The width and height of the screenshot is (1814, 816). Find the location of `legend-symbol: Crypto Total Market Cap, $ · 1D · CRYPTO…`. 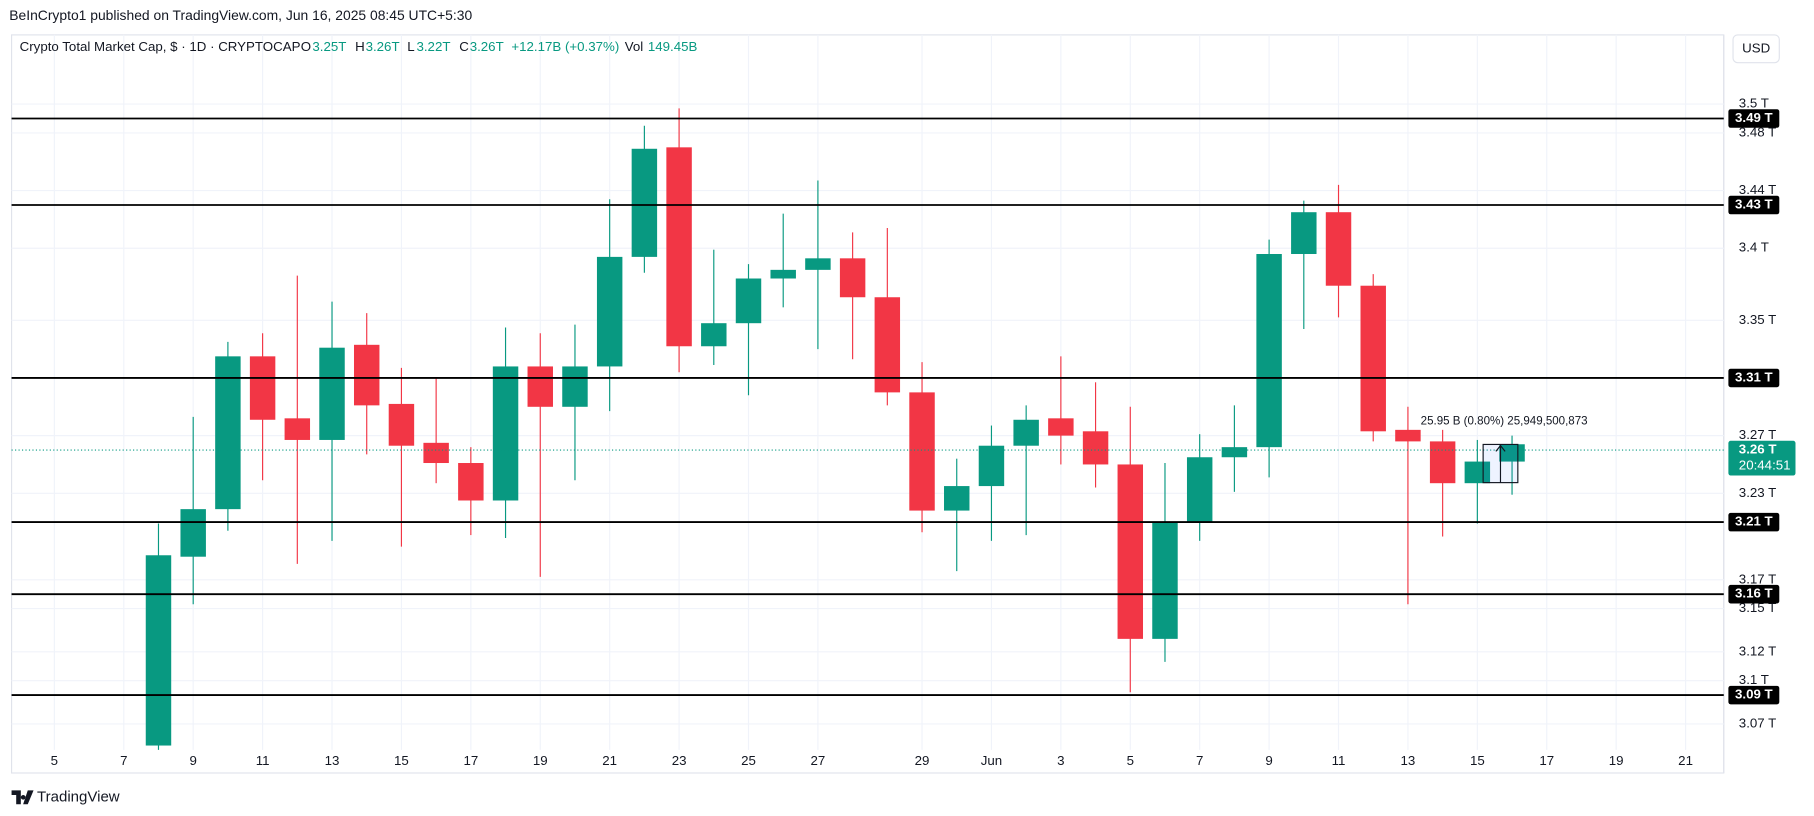

legend-symbol: Crypto Total Market Cap, $ · 1D · CRYPTO… is located at coordinates (160, 46).